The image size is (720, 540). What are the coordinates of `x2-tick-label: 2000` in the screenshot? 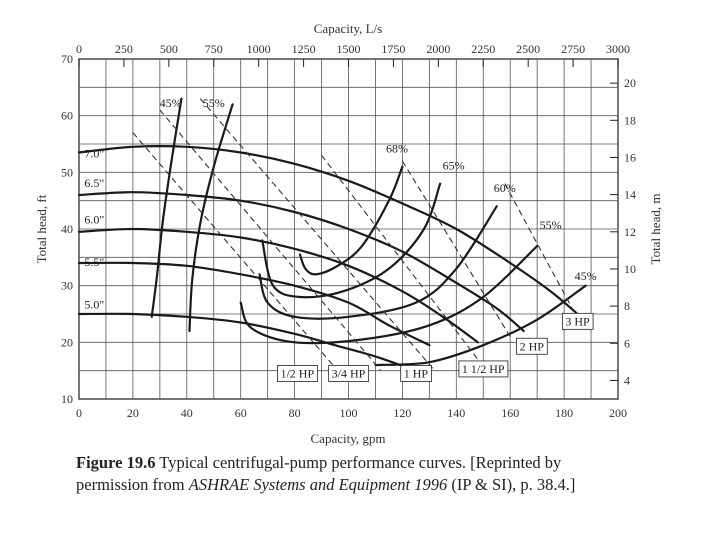 It's located at (438, 49).